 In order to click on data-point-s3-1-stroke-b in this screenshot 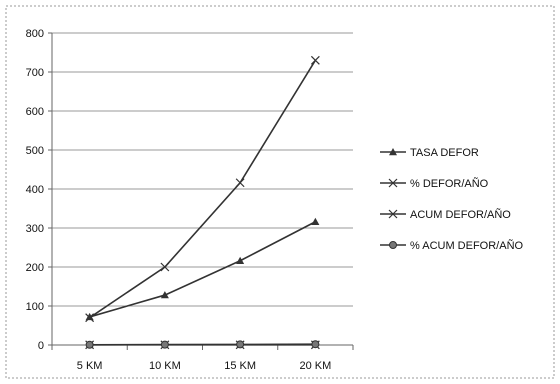, I will do `click(90, 318)`.